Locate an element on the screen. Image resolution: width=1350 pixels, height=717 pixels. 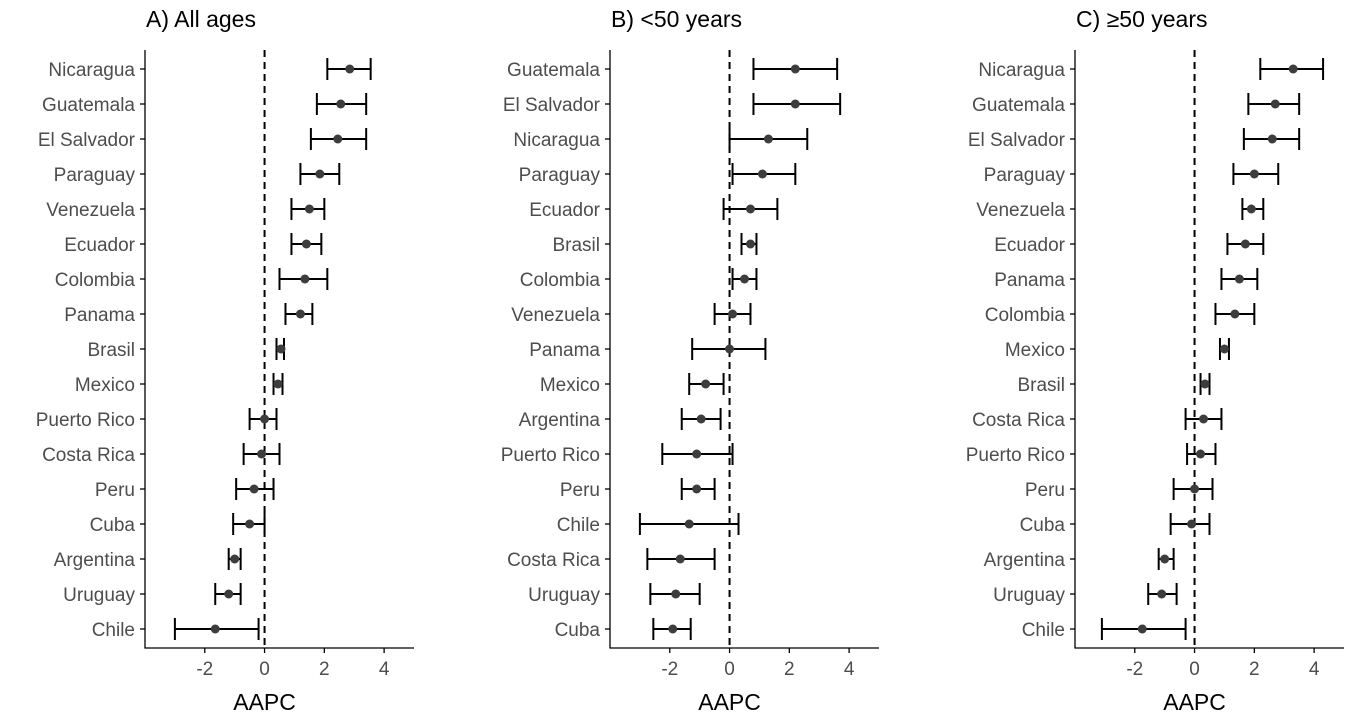
panel-title: B) <50 years is located at coordinates (676, 19).